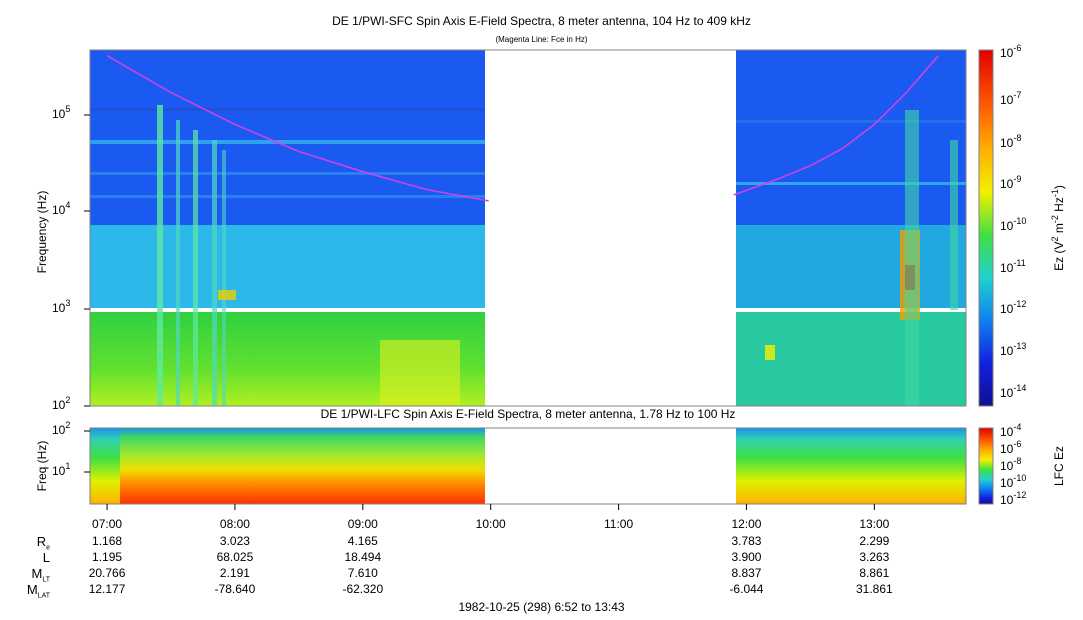  What do you see at coordinates (541, 575) in the screenshot?
I see `ephemeris-row: MLT 20.766 2.191 7.610 8.837 8.861` at bounding box center [541, 575].